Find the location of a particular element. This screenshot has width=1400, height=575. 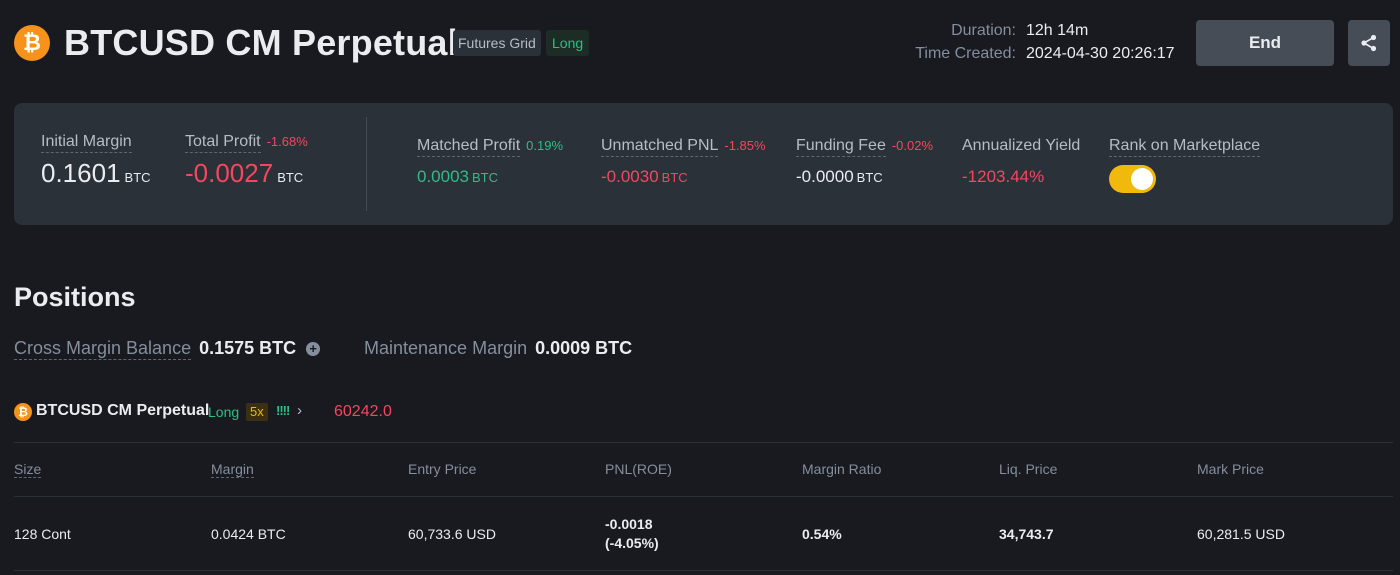

annualized-yield-label: Annualized Yield is located at coordinates (1021, 145).